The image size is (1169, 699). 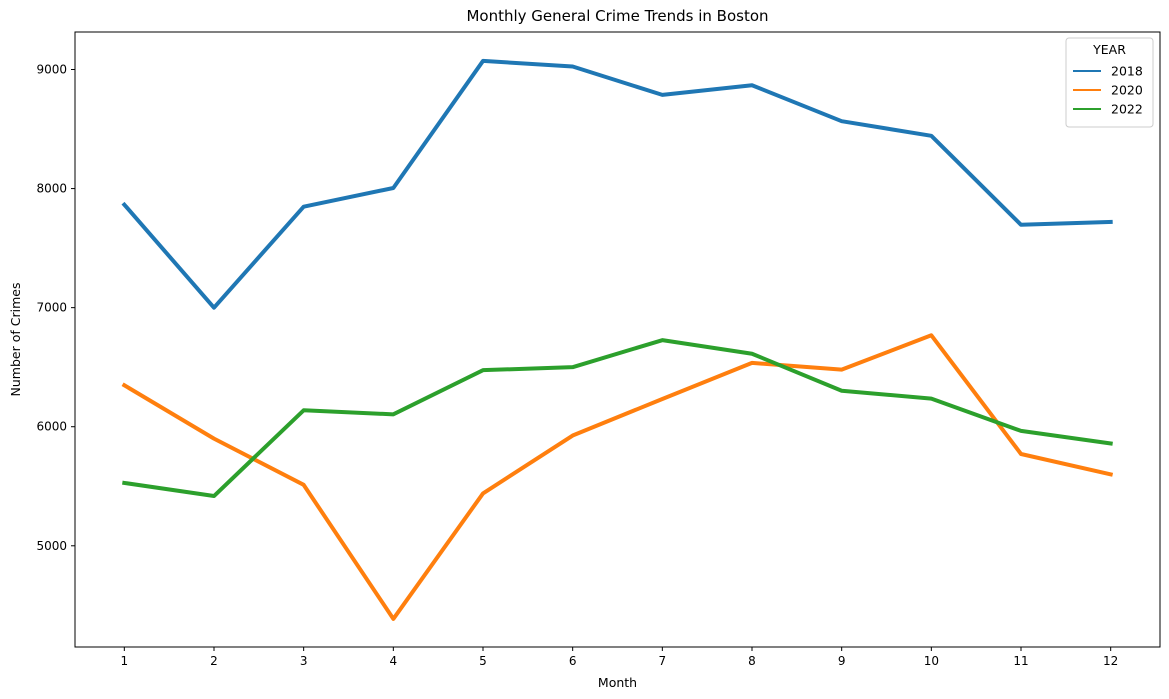 I want to click on legend-box, so click(x=1109, y=82).